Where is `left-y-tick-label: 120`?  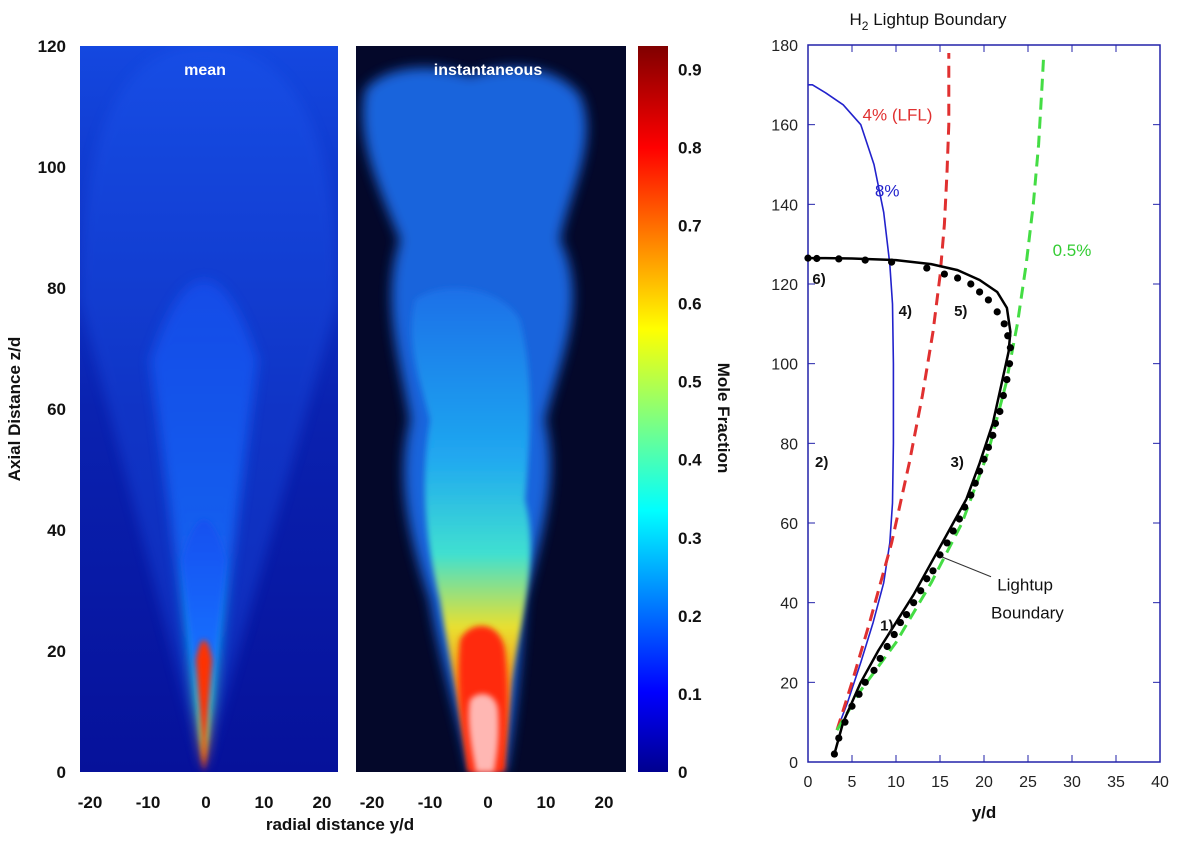
left-y-tick-label: 120 is located at coordinates (52, 46).